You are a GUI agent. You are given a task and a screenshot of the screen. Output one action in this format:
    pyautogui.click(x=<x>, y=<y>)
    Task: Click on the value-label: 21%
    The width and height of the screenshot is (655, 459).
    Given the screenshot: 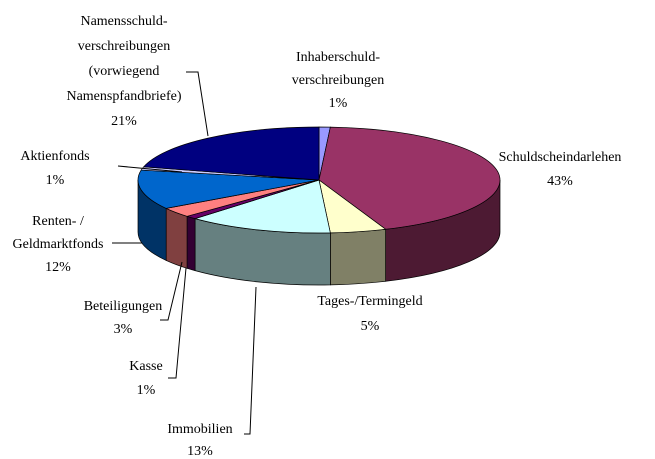 What is the action you would take?
    pyautogui.click(x=124, y=121)
    